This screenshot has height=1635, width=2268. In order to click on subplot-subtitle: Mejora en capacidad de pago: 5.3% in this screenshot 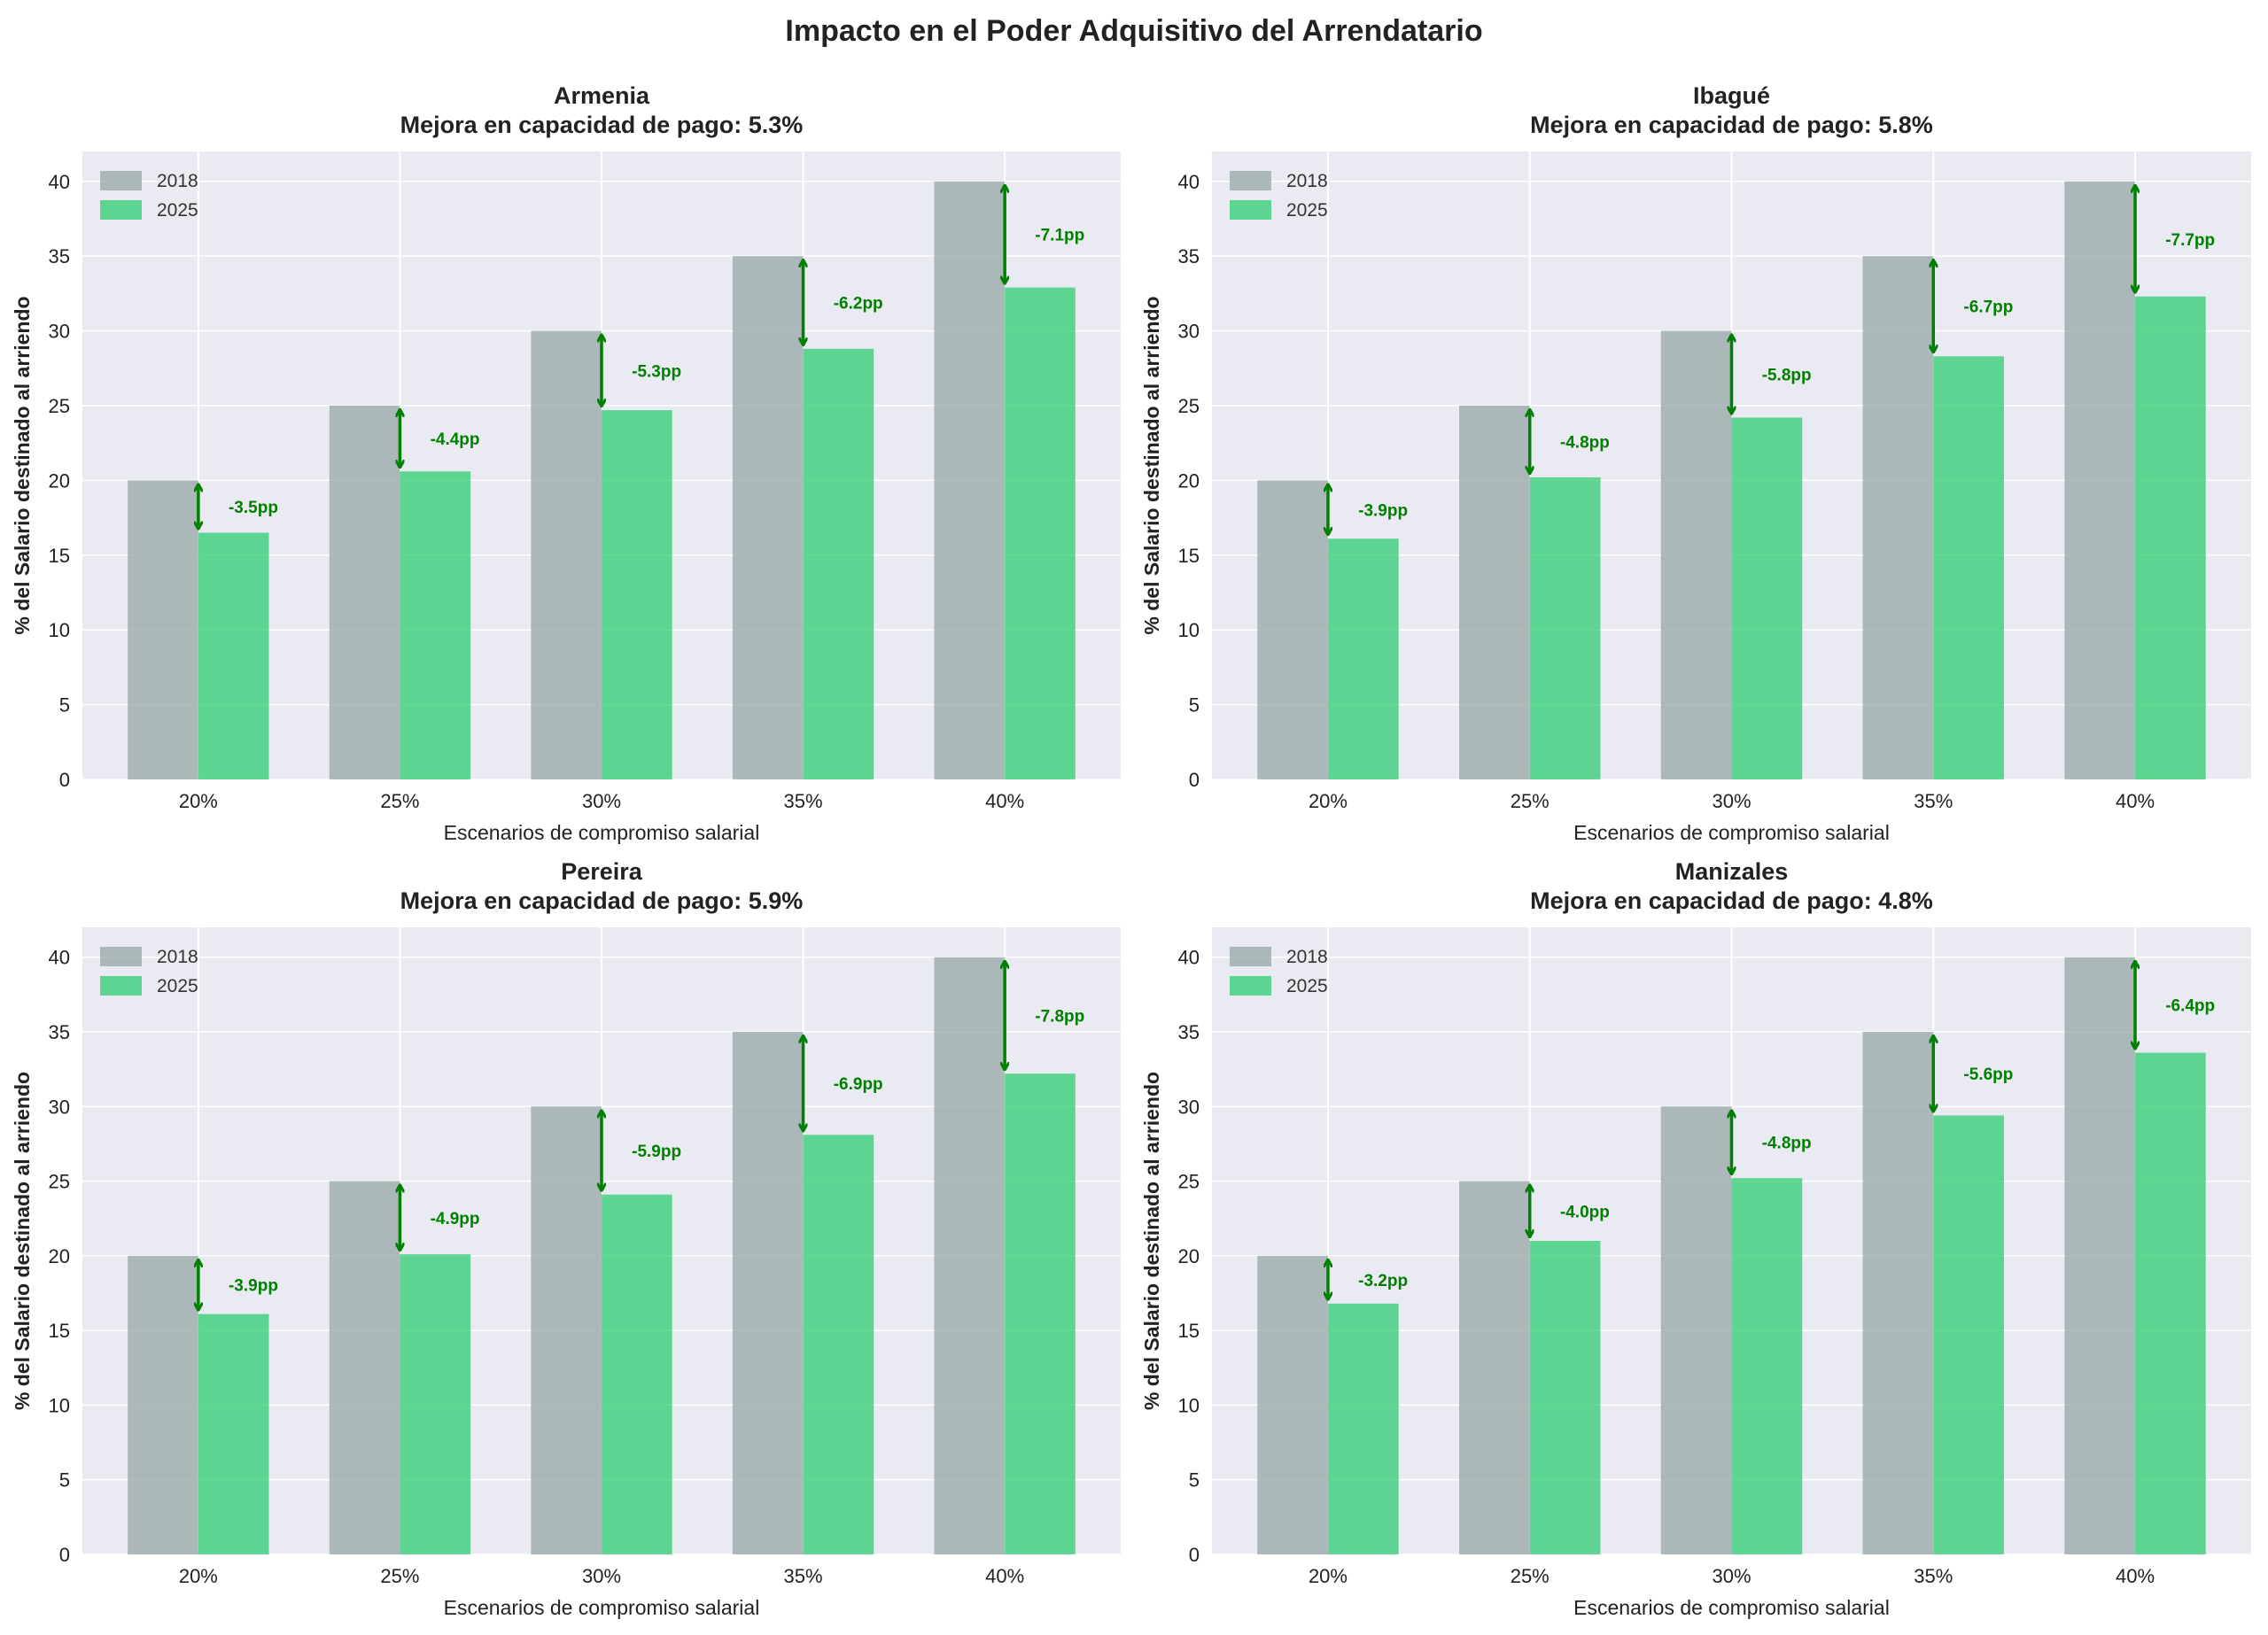, I will do `click(602, 125)`.